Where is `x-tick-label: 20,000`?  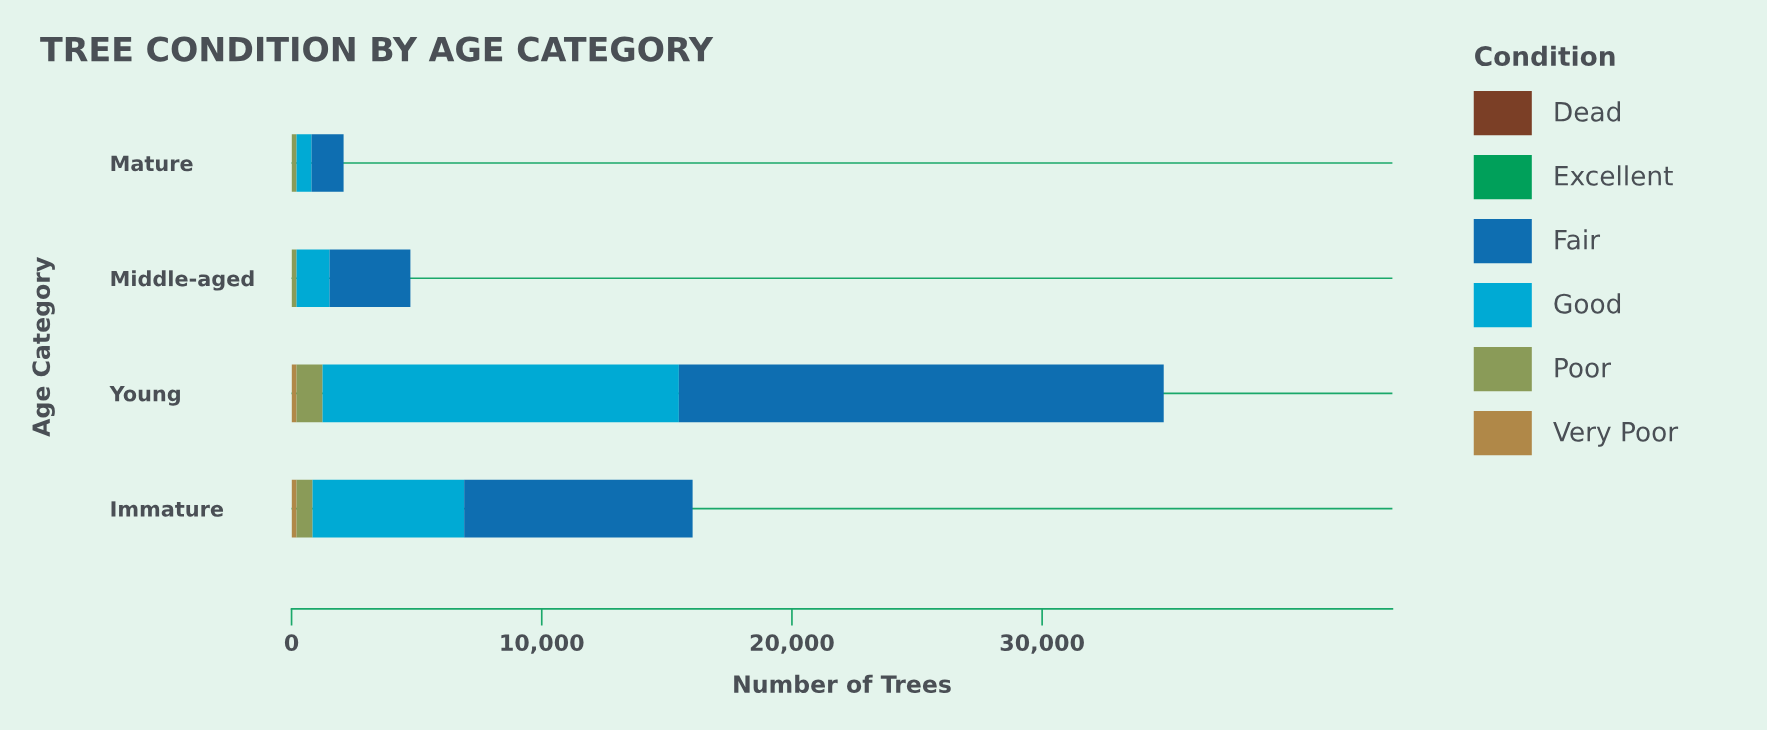 x-tick-label: 20,000 is located at coordinates (792, 644).